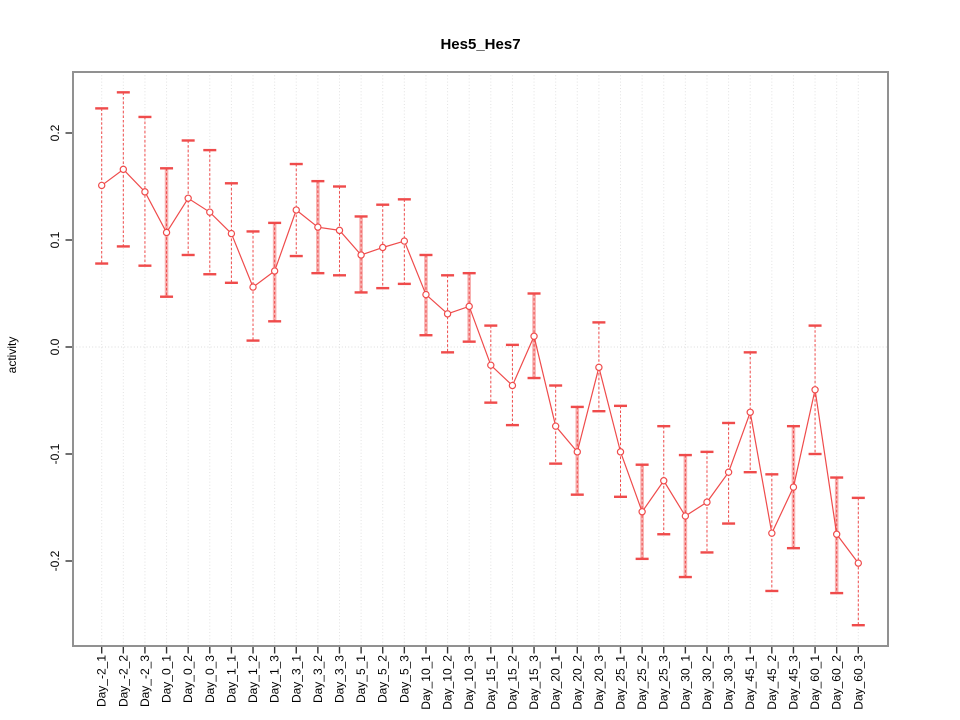 The height and width of the screenshot is (720, 960). Describe the element at coordinates (793, 682) in the screenshot. I see `x-tick-label: Day_45_3` at that location.